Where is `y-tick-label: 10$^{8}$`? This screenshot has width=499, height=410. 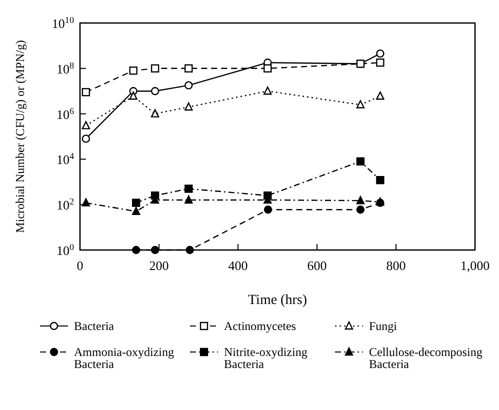
y-tick-label: 10$^{8}$ is located at coordinates (65, 68).